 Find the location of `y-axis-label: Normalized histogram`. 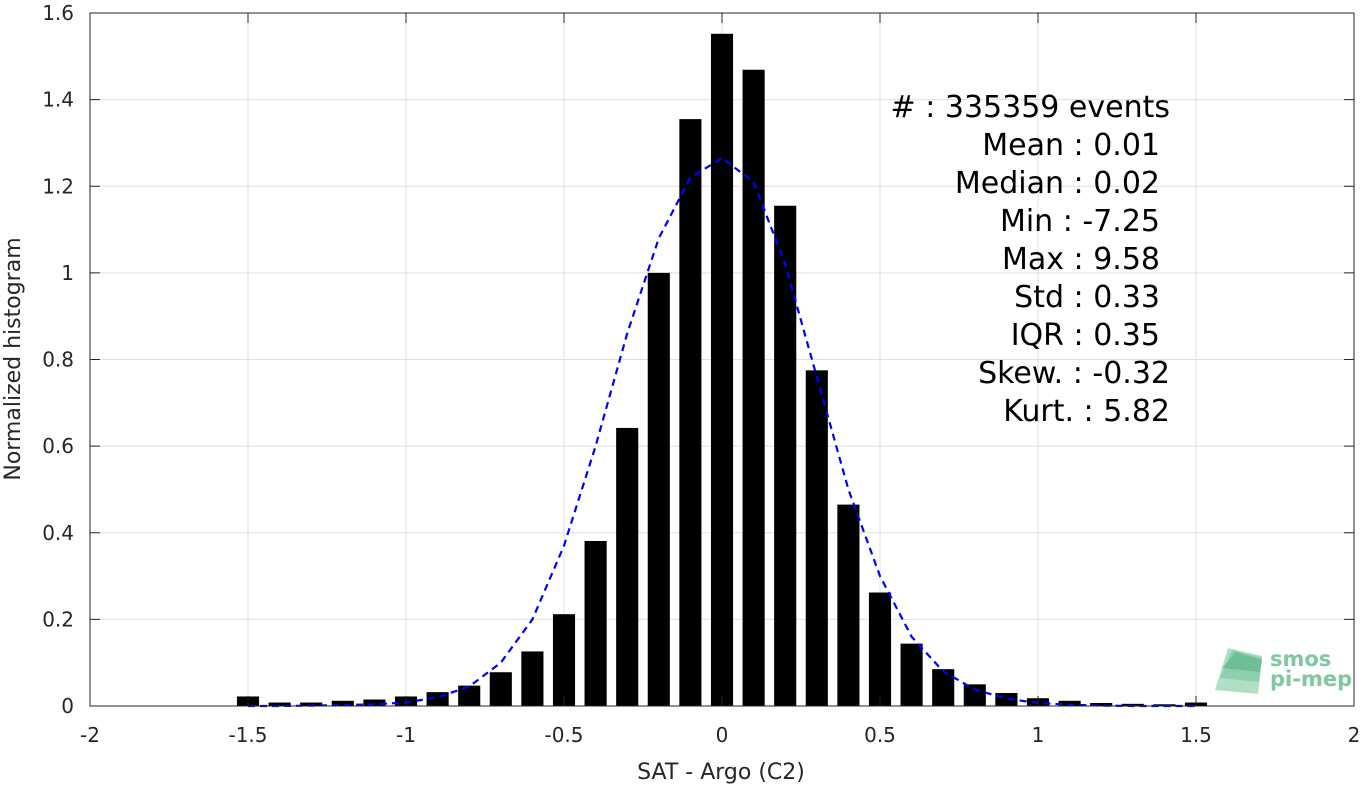

y-axis-label: Normalized histogram is located at coordinates (13, 358).